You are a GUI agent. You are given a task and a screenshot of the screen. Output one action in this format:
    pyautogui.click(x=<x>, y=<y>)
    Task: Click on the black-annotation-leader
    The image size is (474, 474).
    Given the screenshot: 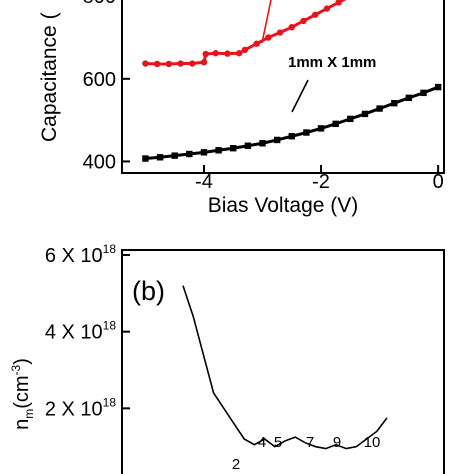 What is the action you would take?
    pyautogui.click(x=300, y=96)
    